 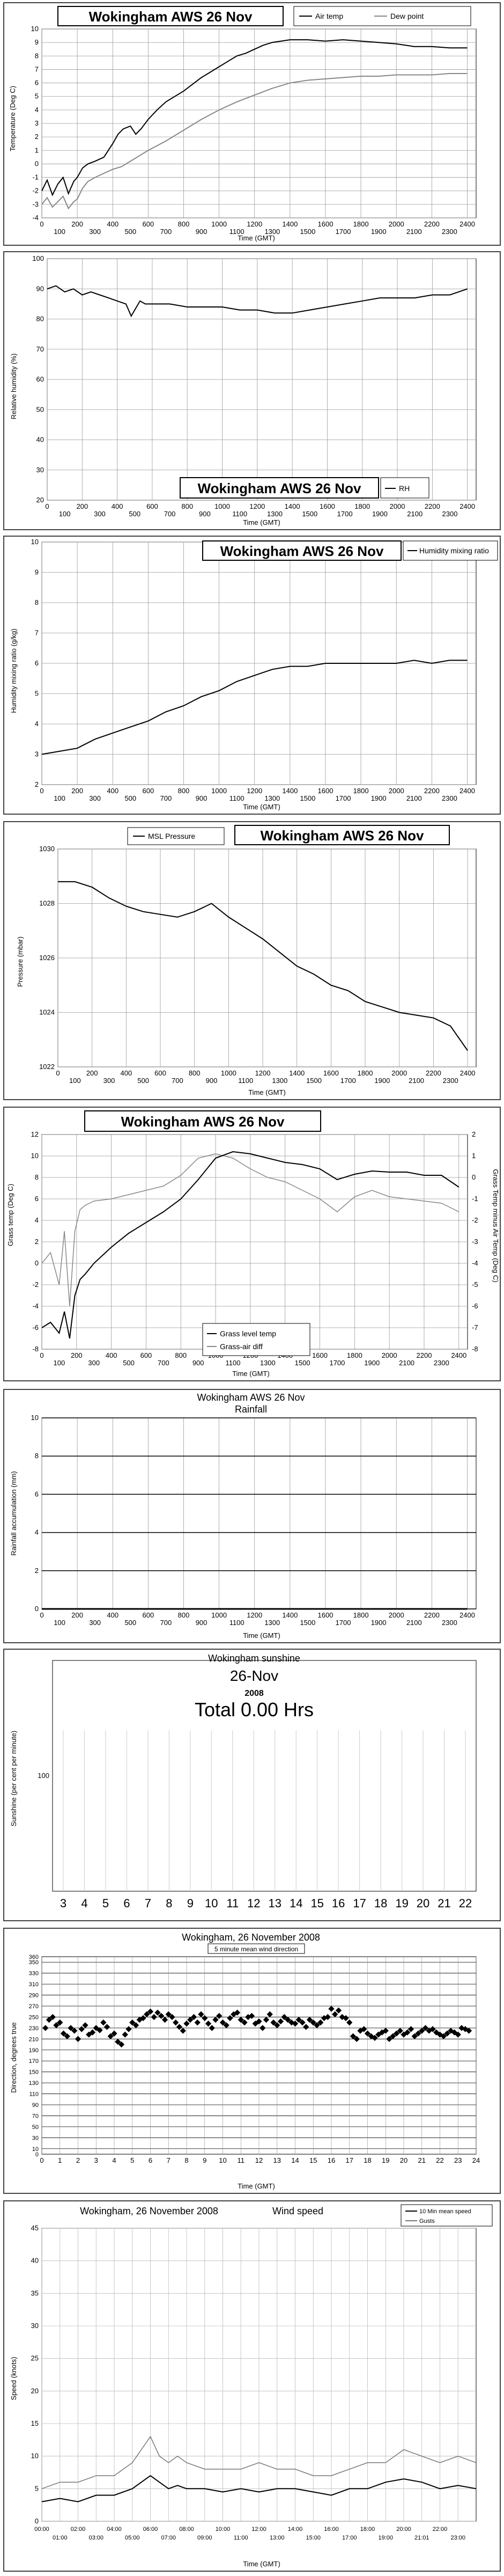 What do you see at coordinates (186, 2529) in the screenshot?
I see `x-tick-label: 08:00` at bounding box center [186, 2529].